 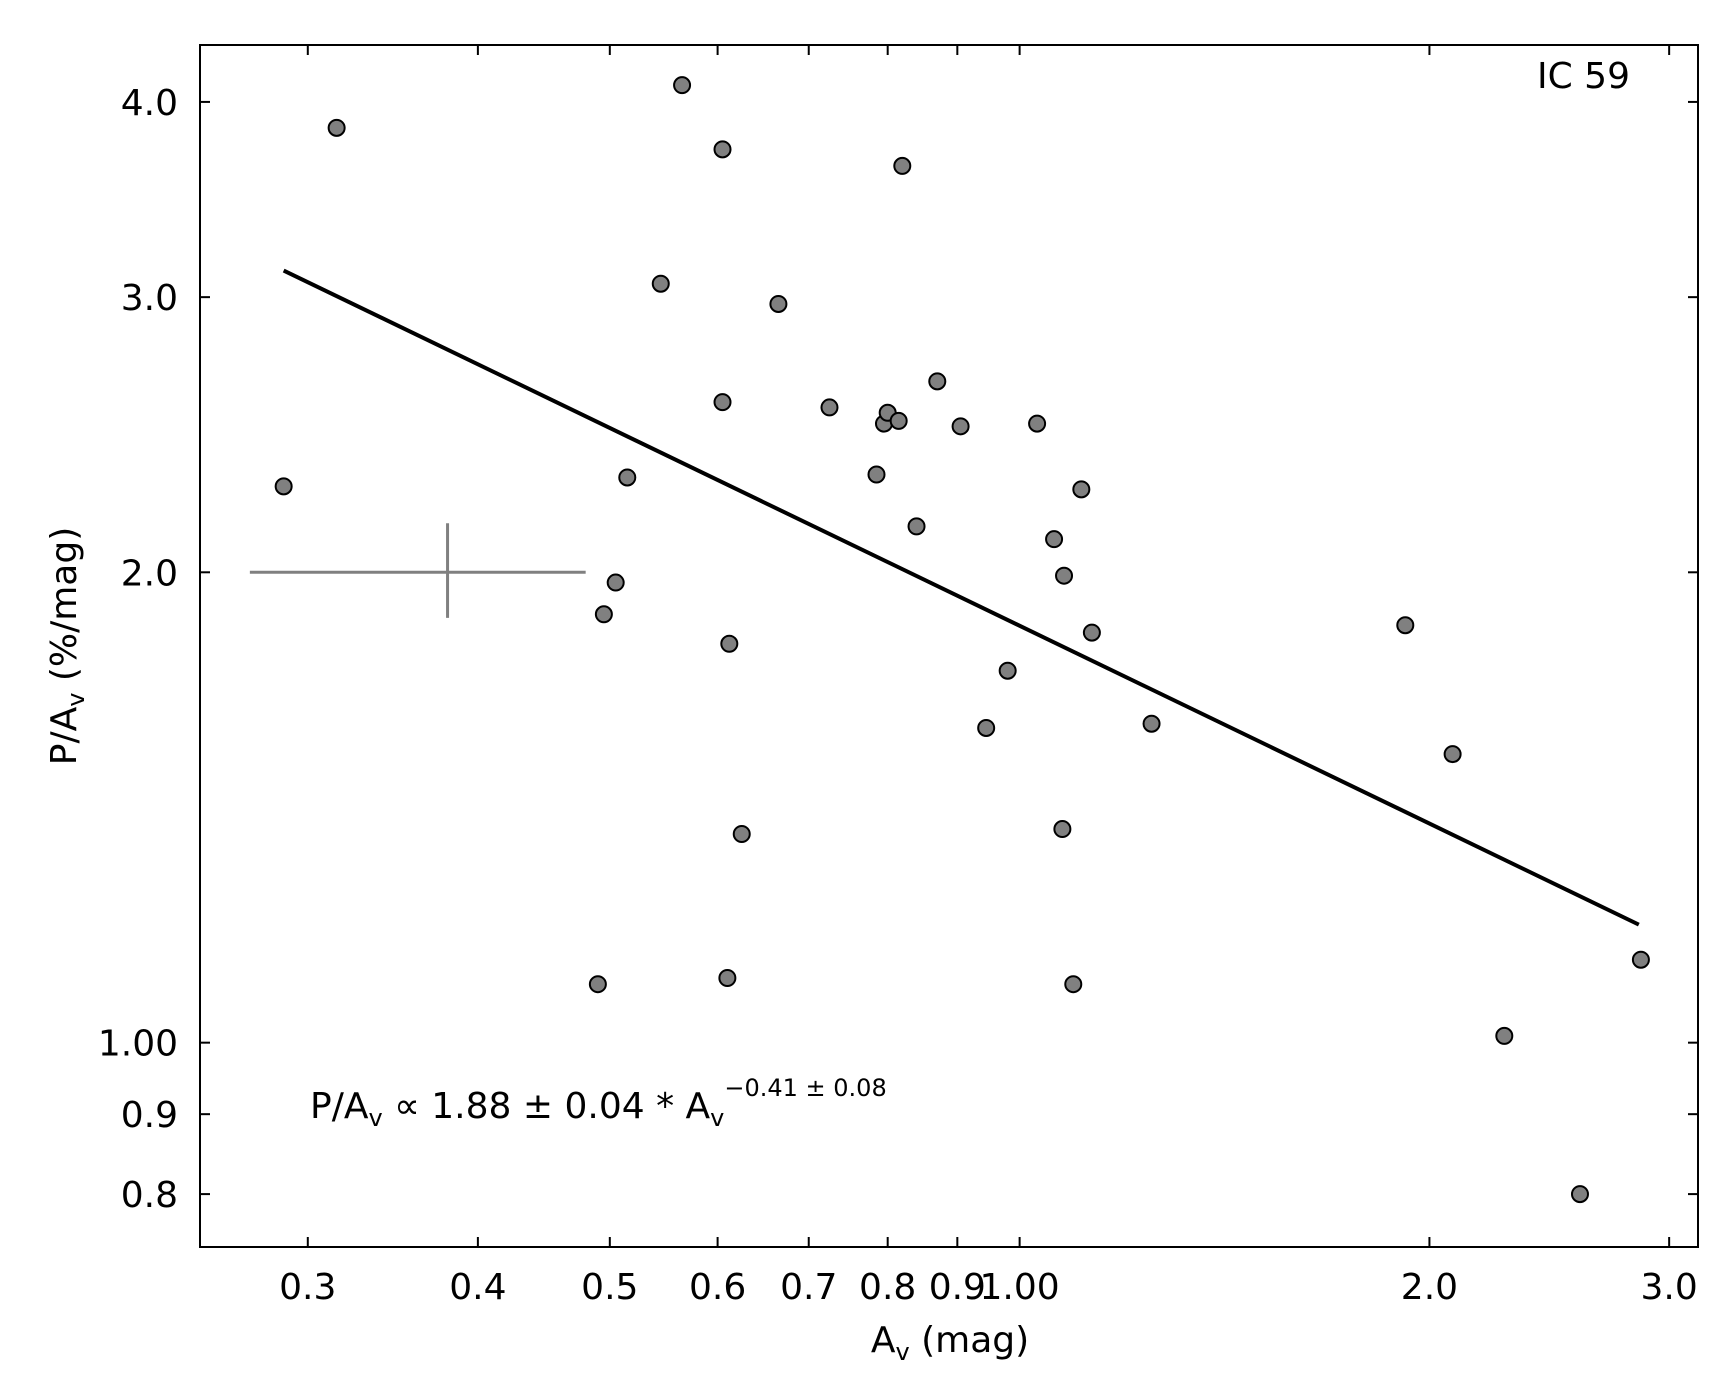 What do you see at coordinates (477, 1287) in the screenshot?
I see `x-tick-label-1: 0.4` at bounding box center [477, 1287].